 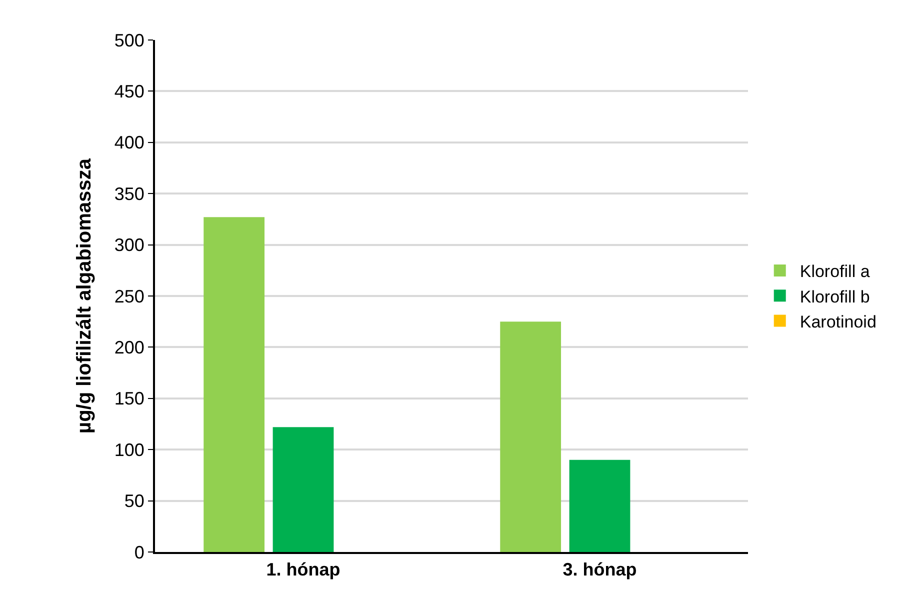 What do you see at coordinates (129, 450) in the screenshot?
I see `y-tick-label: 100` at bounding box center [129, 450].